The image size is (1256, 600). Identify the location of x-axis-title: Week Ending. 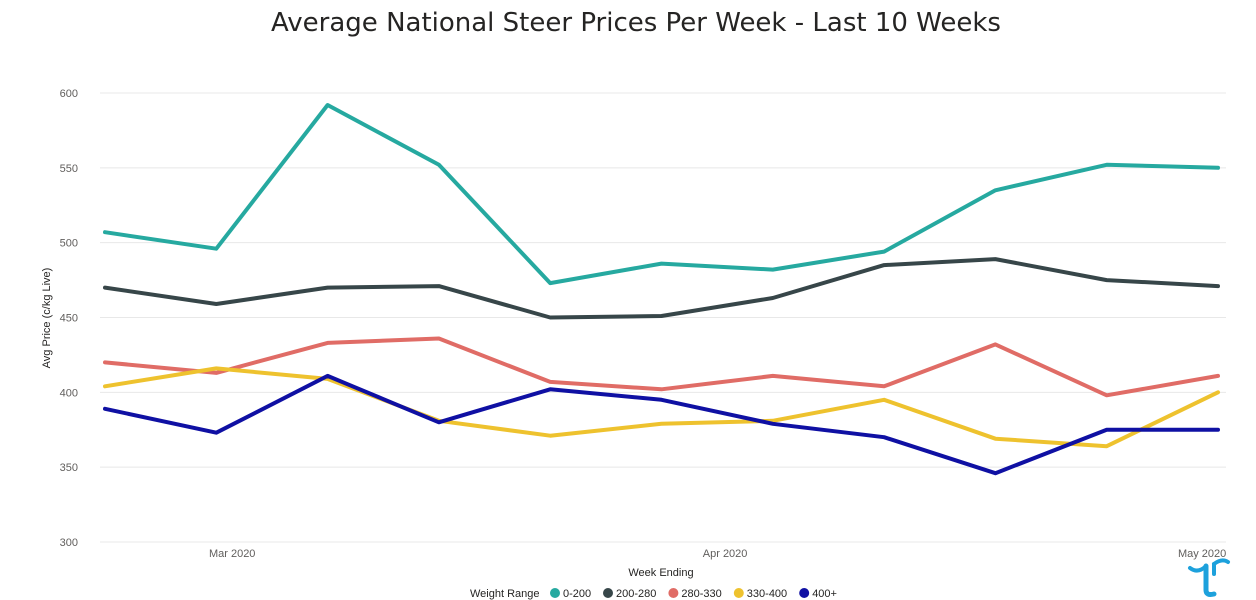
(660, 573).